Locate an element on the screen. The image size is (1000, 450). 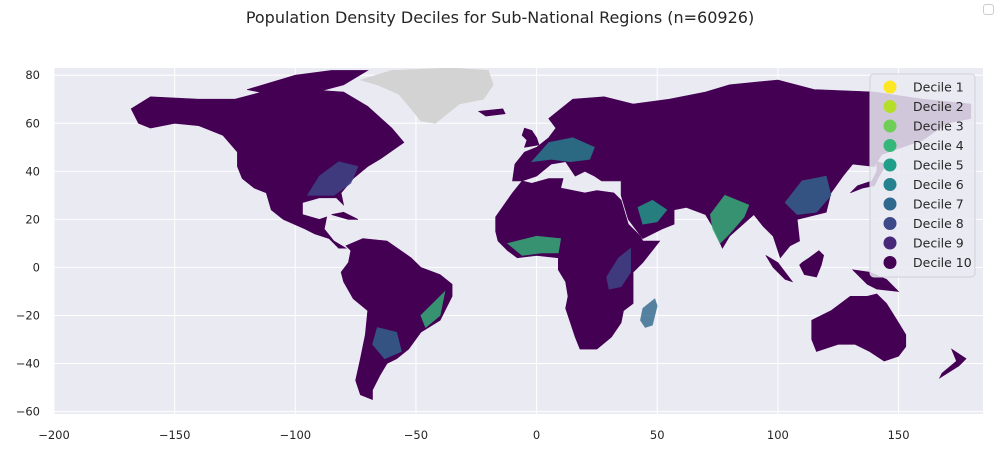
region-west-africa-highlights is located at coordinates (534, 245).